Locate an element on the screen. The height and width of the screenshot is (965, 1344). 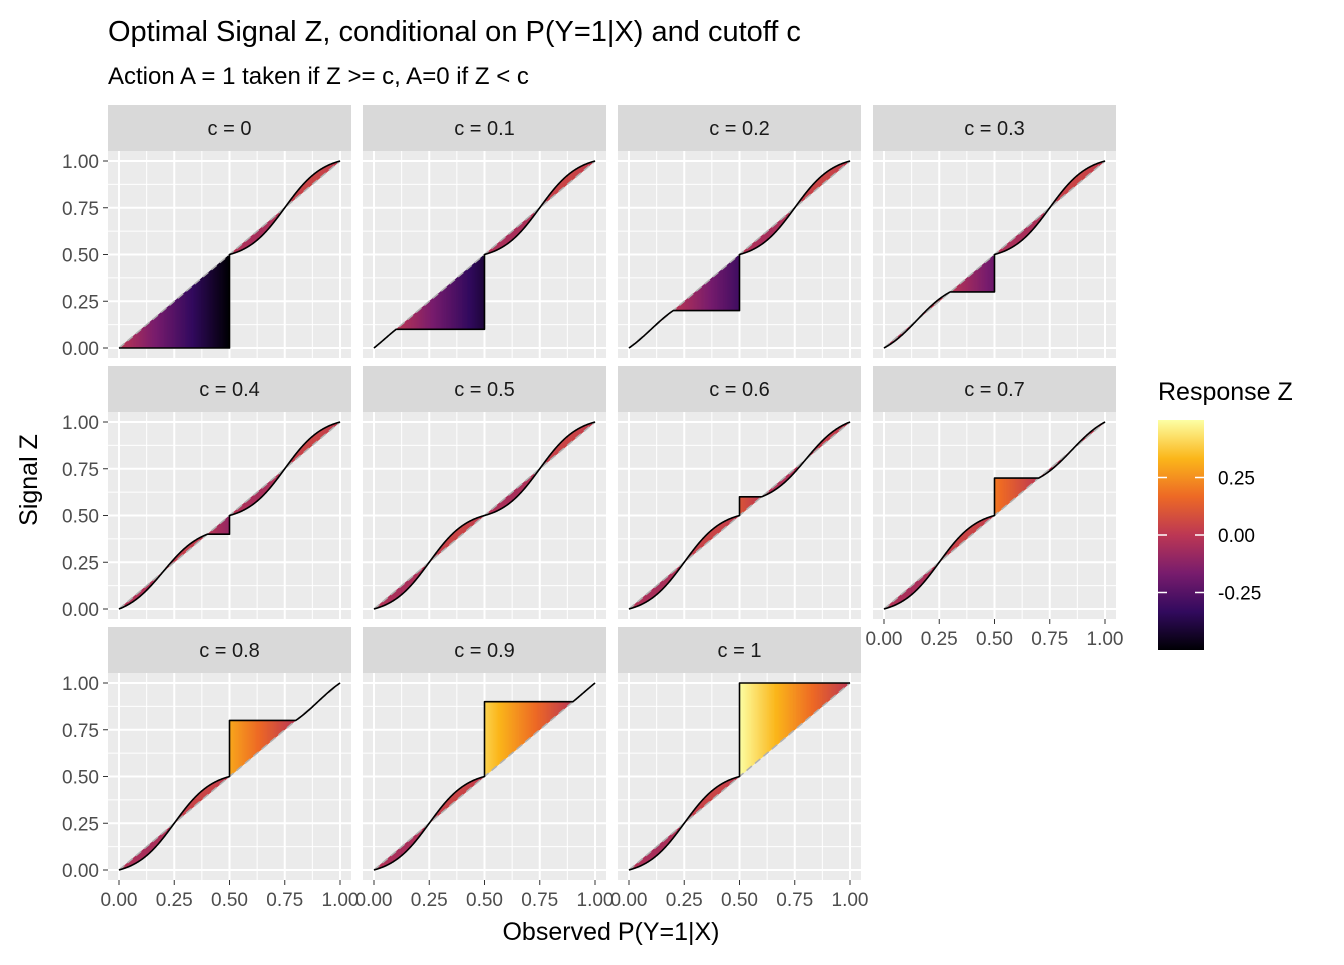
facet-label: c = 0.4 is located at coordinates (229, 390).